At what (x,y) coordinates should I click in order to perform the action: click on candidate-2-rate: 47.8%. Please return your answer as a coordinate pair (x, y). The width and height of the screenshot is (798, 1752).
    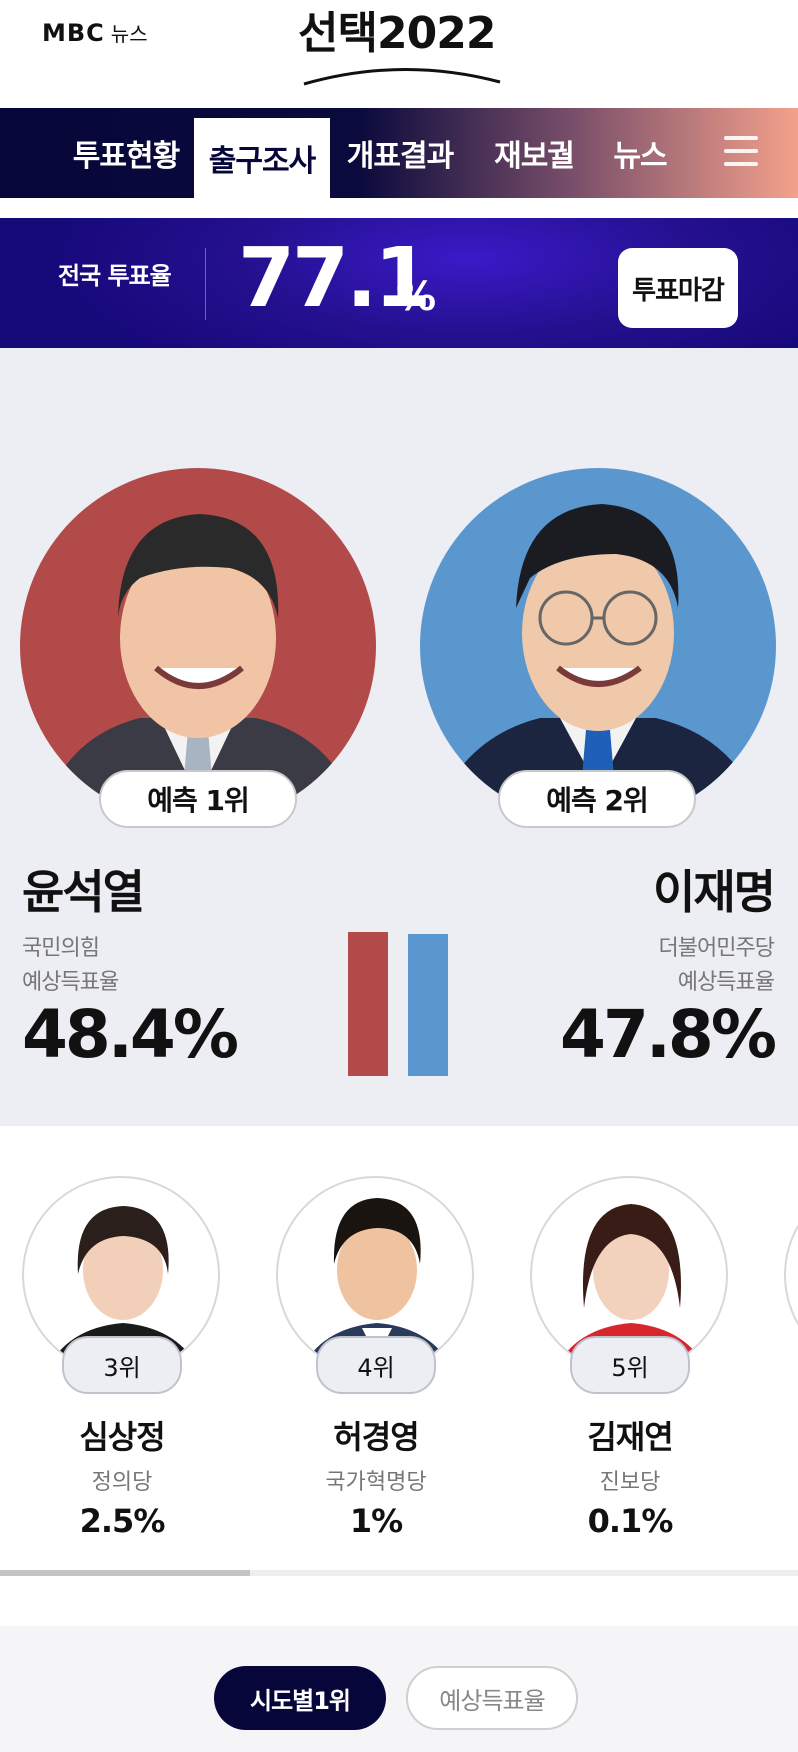
    Looking at the image, I should click on (668, 1034).